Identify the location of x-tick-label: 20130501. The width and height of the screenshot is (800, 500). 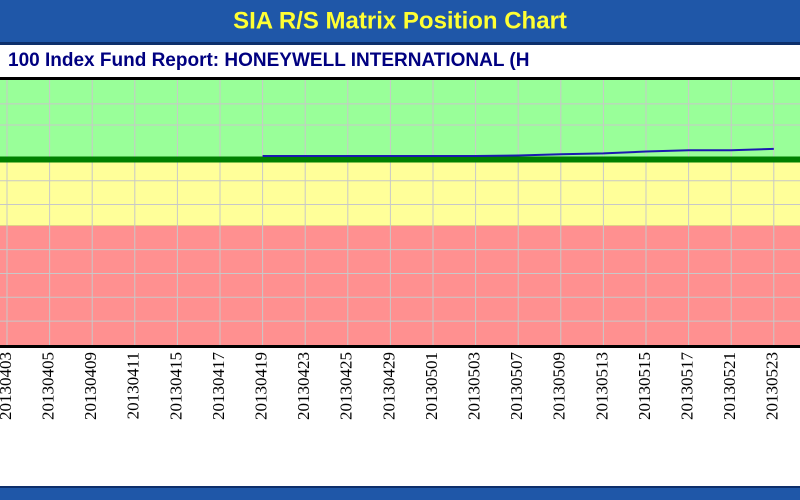
(431, 386).